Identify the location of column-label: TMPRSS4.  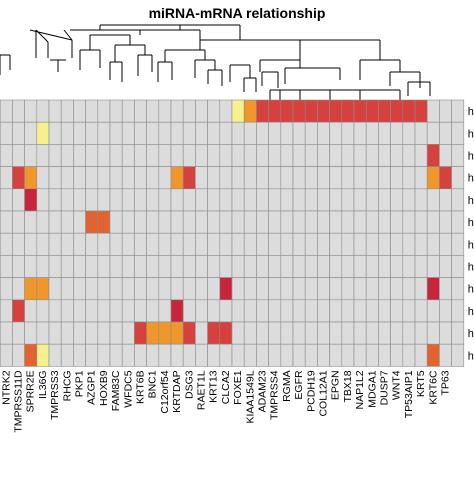
(275, 395).